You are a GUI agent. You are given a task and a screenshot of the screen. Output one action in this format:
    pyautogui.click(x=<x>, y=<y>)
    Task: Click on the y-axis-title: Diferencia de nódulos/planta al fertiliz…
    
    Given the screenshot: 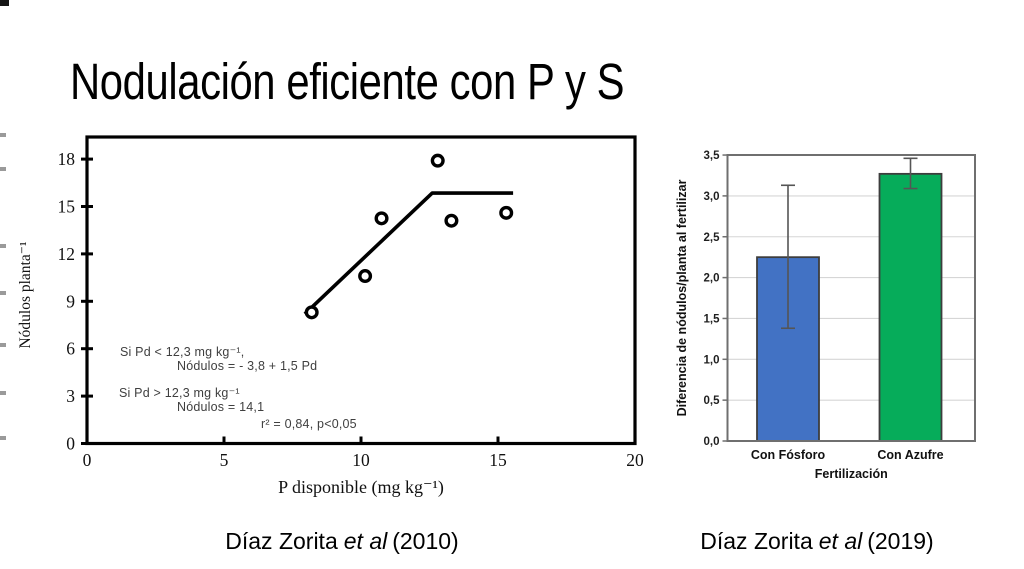 What is the action you would take?
    pyautogui.click(x=682, y=297)
    